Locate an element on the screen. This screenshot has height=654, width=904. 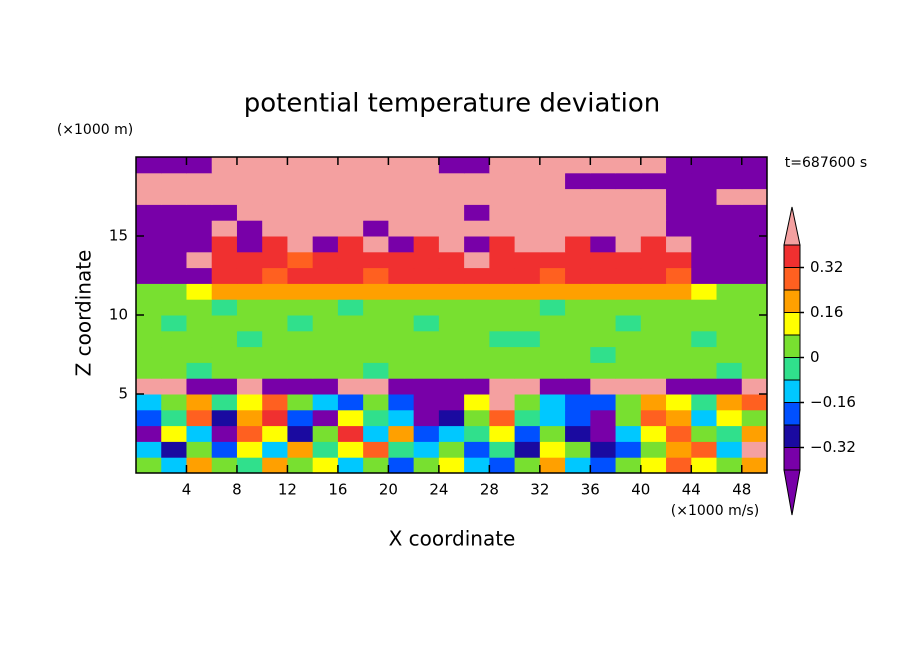
x-tick-label: 44 is located at coordinates (691, 490).